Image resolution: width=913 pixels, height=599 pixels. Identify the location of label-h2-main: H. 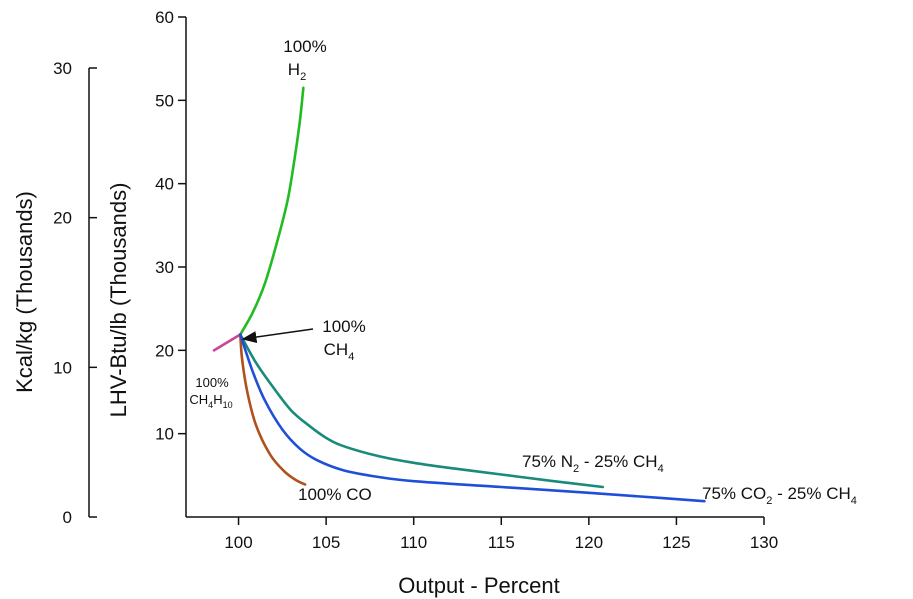
(294, 69).